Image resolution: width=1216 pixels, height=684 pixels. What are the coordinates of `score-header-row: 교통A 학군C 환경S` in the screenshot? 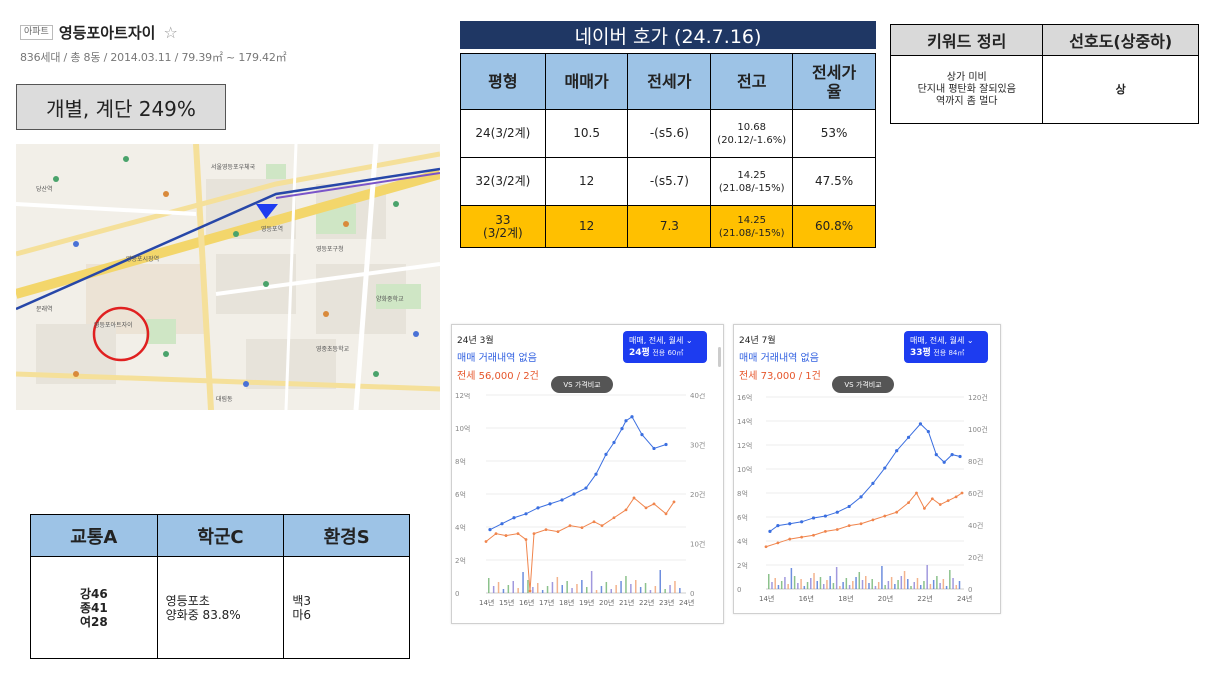 It's located at (220, 535).